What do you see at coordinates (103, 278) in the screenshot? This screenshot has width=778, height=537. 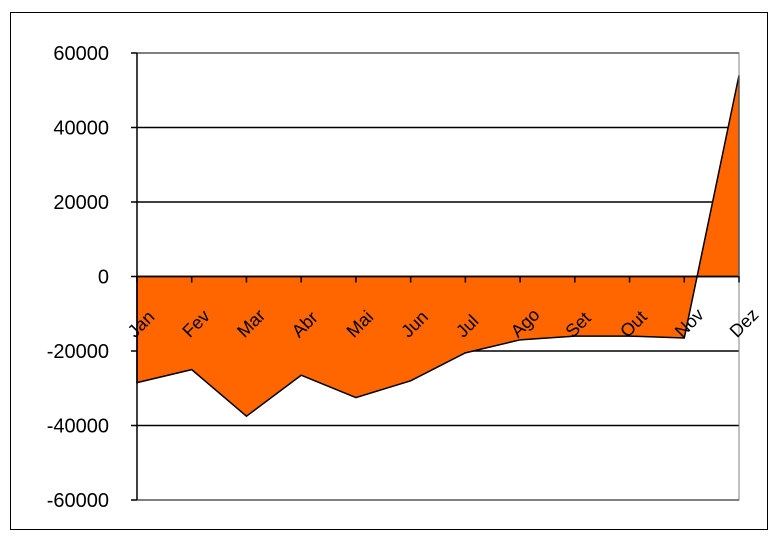 I see `y-tick-label: 0` at bounding box center [103, 278].